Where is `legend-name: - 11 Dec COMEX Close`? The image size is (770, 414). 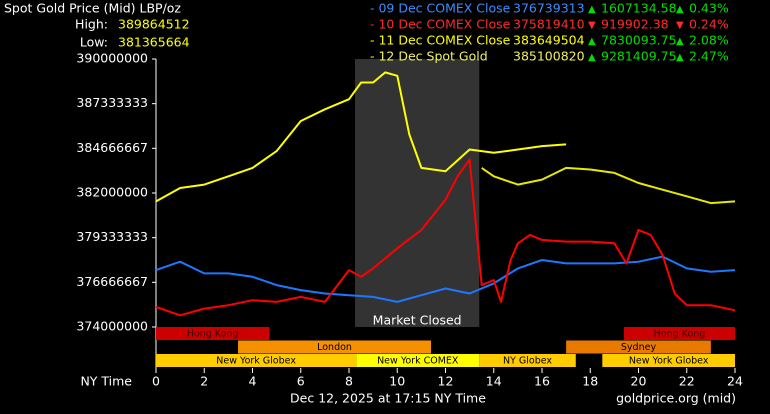 legend-name: - 11 Dec COMEX Close is located at coordinates (440, 40).